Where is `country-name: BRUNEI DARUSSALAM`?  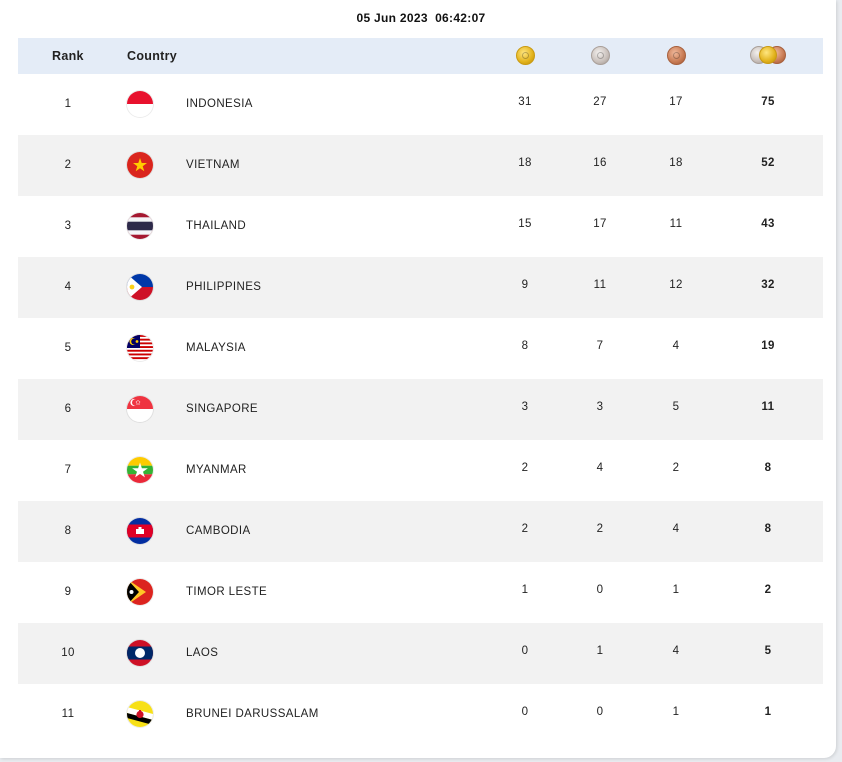
country-name: BRUNEI DARUSSALAM is located at coordinates (252, 714).